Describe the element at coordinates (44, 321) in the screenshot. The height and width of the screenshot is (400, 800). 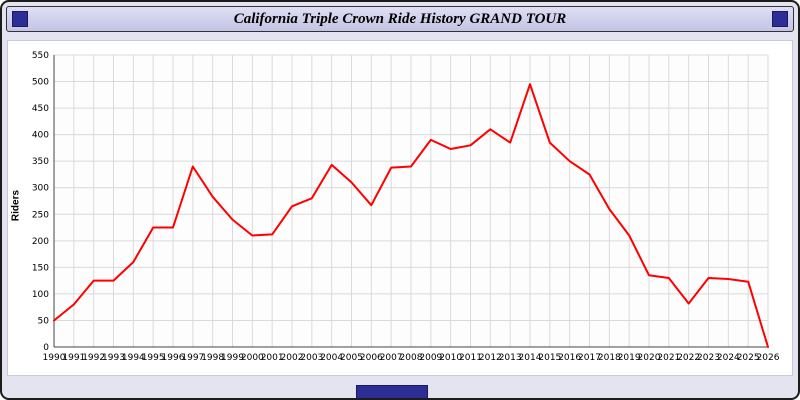
I see `svg-text: 50` at that location.